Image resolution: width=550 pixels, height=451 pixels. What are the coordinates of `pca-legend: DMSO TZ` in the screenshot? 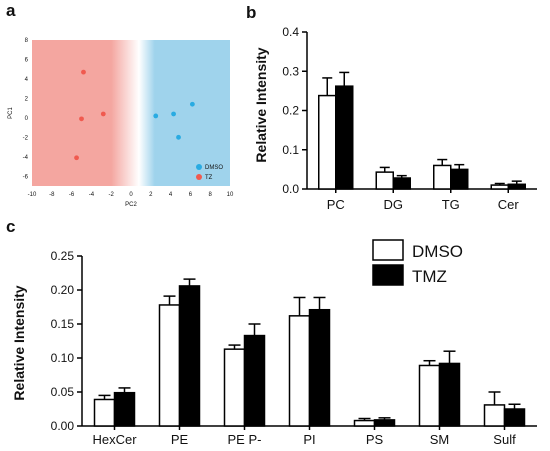 It's located at (209, 172).